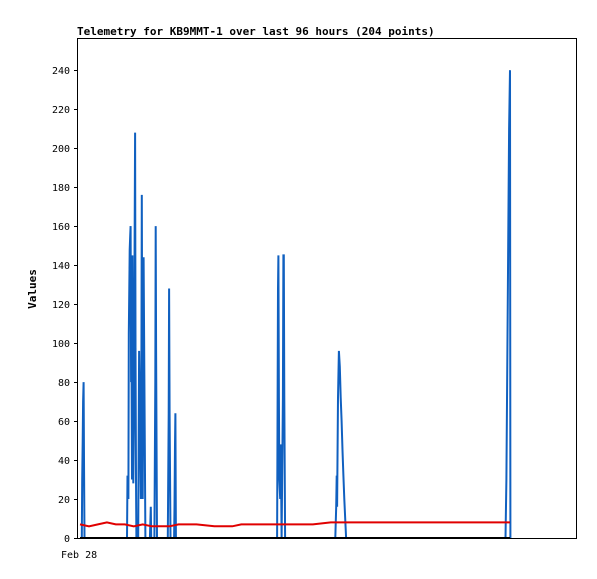 The image size is (597, 579). I want to click on y-axis: 0 20 40 60 80 100 120 140 160 180 200 220 240, so click(65, 305).